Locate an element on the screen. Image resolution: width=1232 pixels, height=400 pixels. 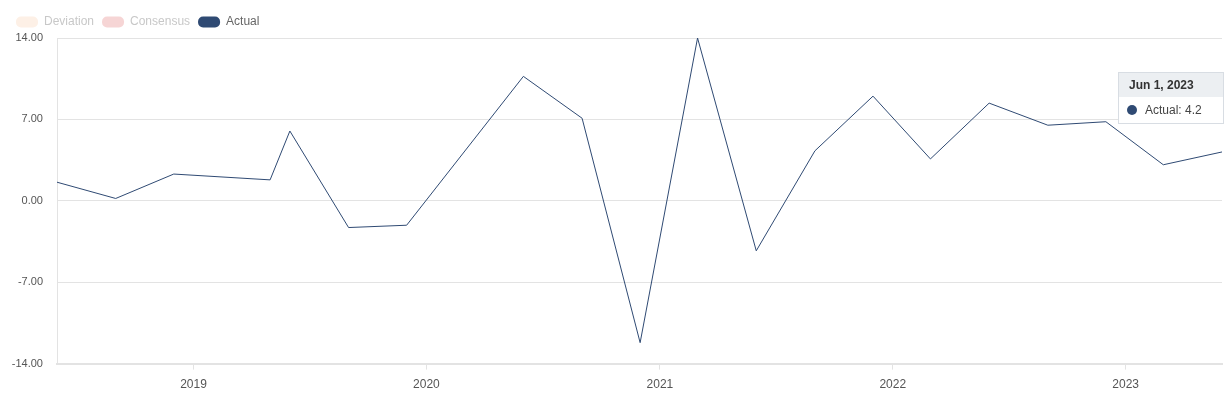
x-tick-label: 2021 is located at coordinates (660, 384).